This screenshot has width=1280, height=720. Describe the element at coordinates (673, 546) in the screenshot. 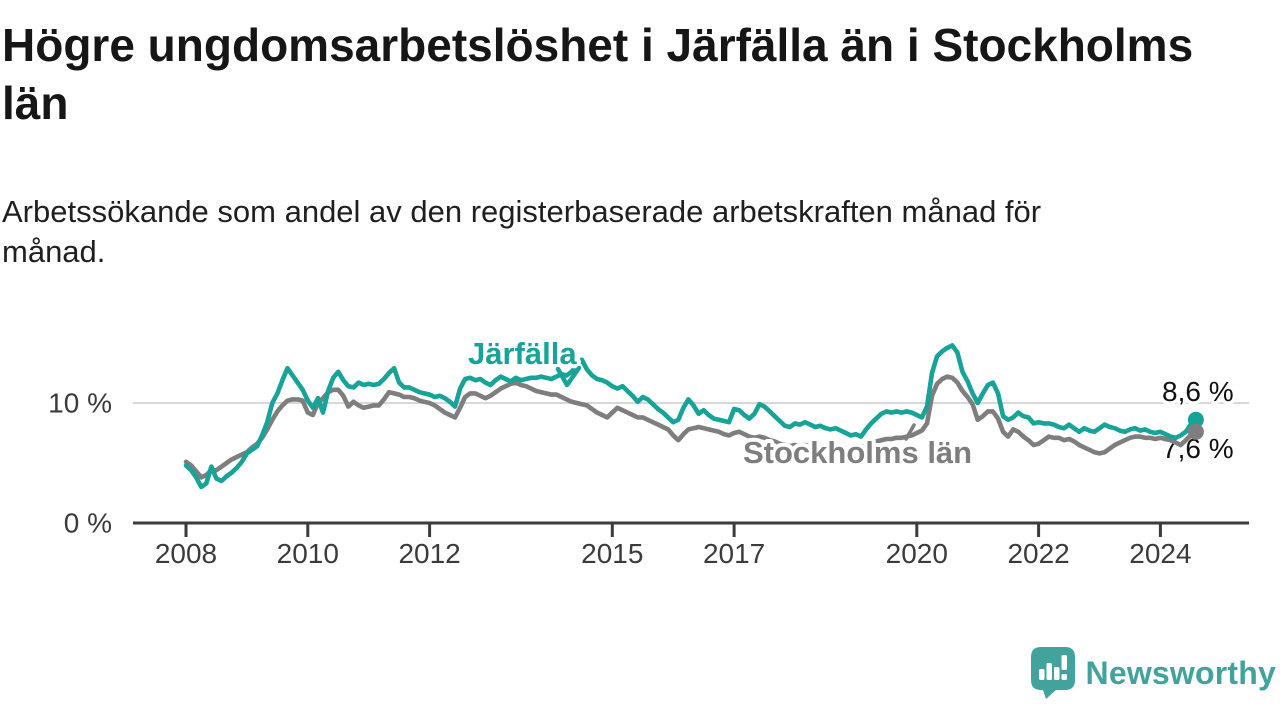

I see `x-axis-ticks: 2008 2010 2012 2015 2017 2020 2022 2024` at that location.